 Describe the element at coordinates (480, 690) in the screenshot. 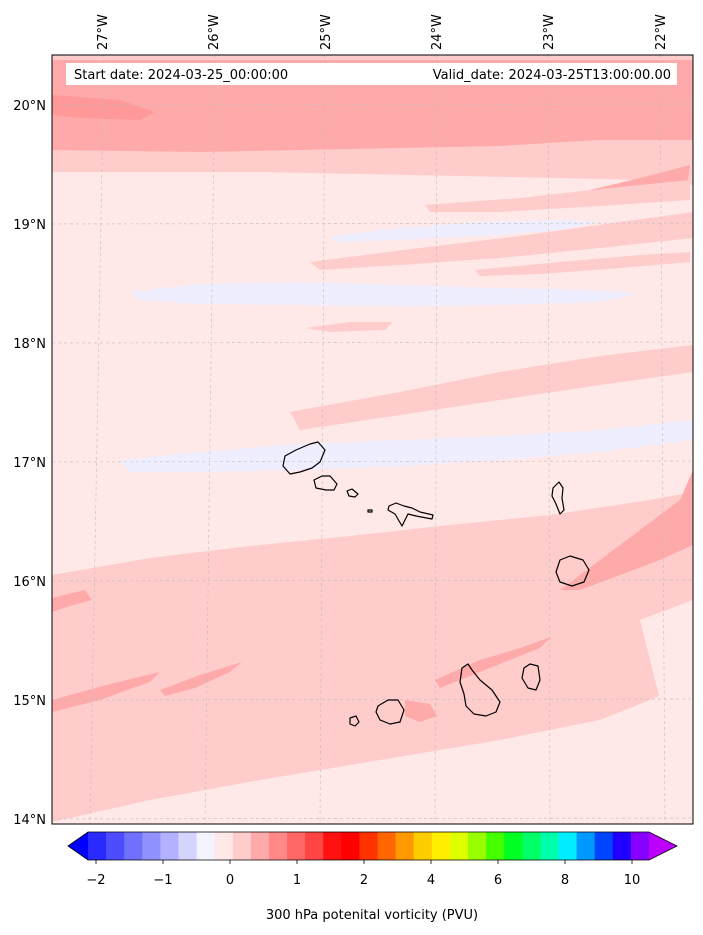

I see `island-santiago` at that location.